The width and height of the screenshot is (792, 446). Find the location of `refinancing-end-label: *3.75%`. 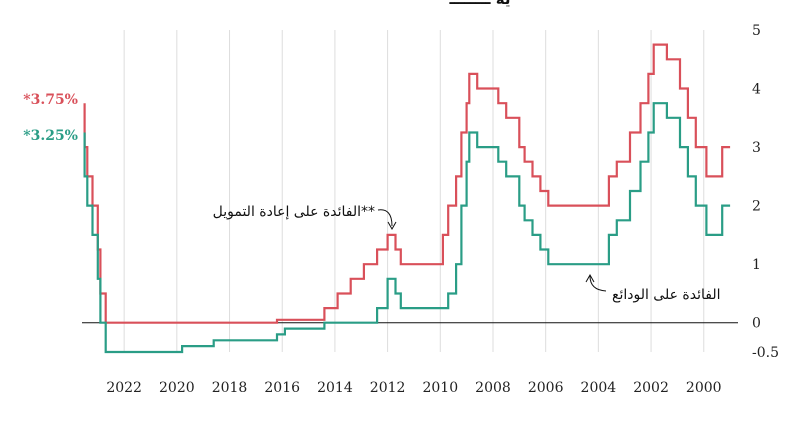

refinancing-end-label: *3.75% is located at coordinates (50, 100).